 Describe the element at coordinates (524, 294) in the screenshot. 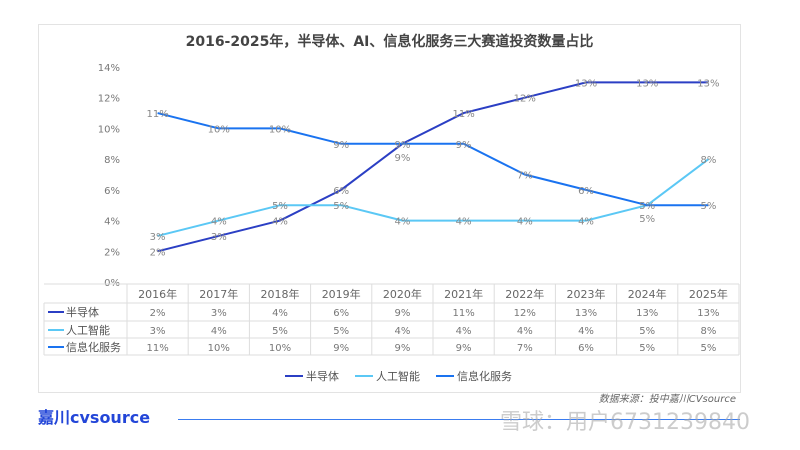

I see `x-tick-label: 2022年` at that location.